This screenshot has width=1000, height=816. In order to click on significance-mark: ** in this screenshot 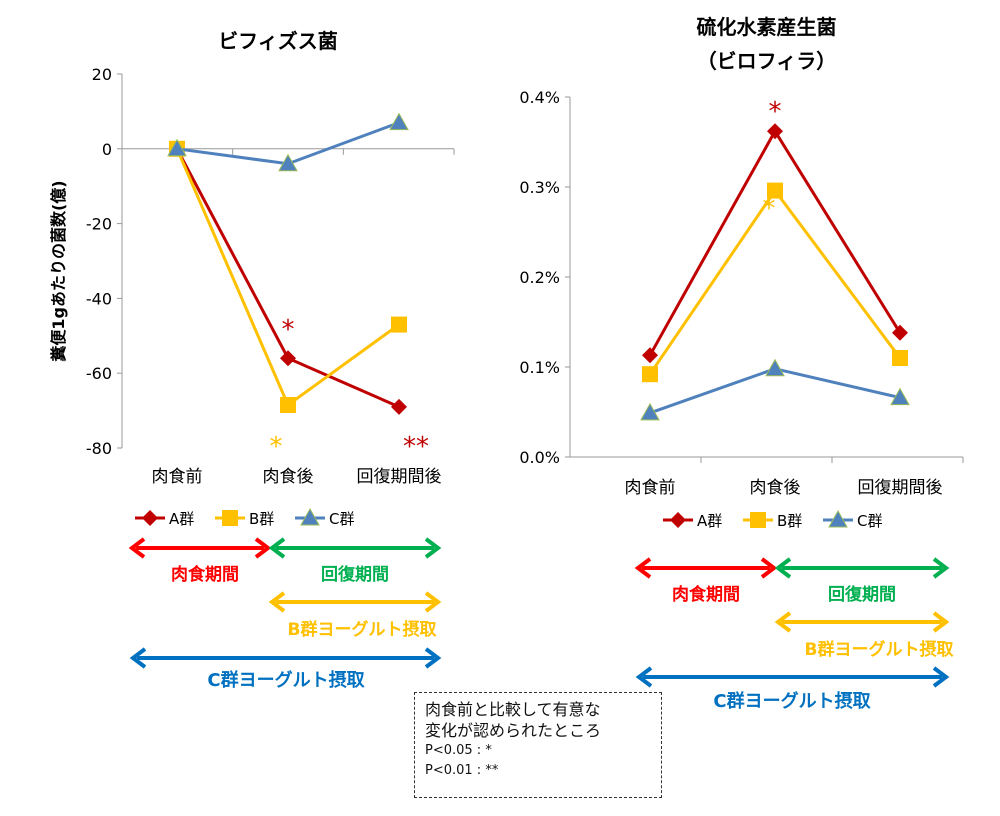, I will do `click(416, 447)`.